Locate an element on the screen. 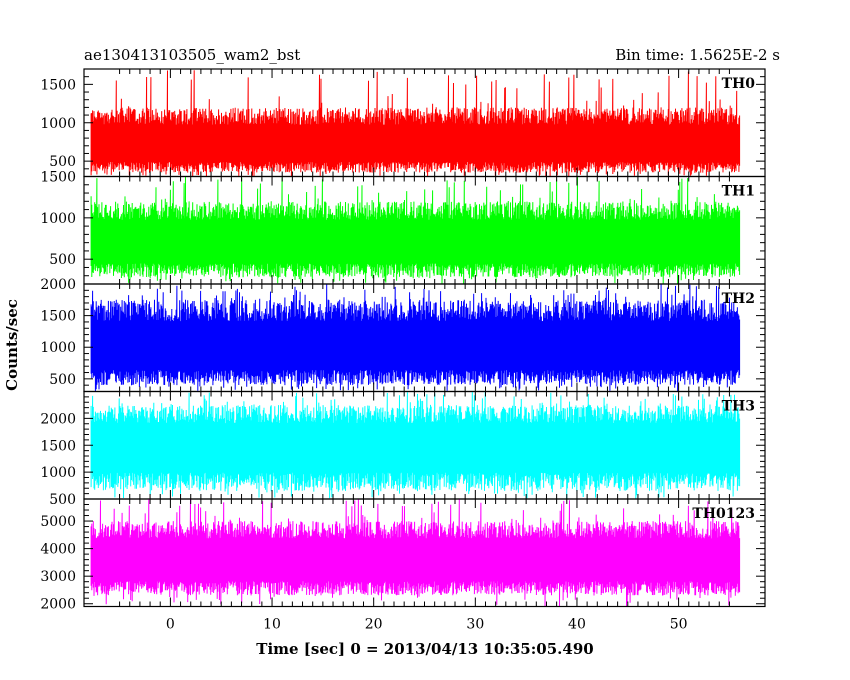 The width and height of the screenshot is (850, 680). series-th0123 is located at coordinates (415, 553).